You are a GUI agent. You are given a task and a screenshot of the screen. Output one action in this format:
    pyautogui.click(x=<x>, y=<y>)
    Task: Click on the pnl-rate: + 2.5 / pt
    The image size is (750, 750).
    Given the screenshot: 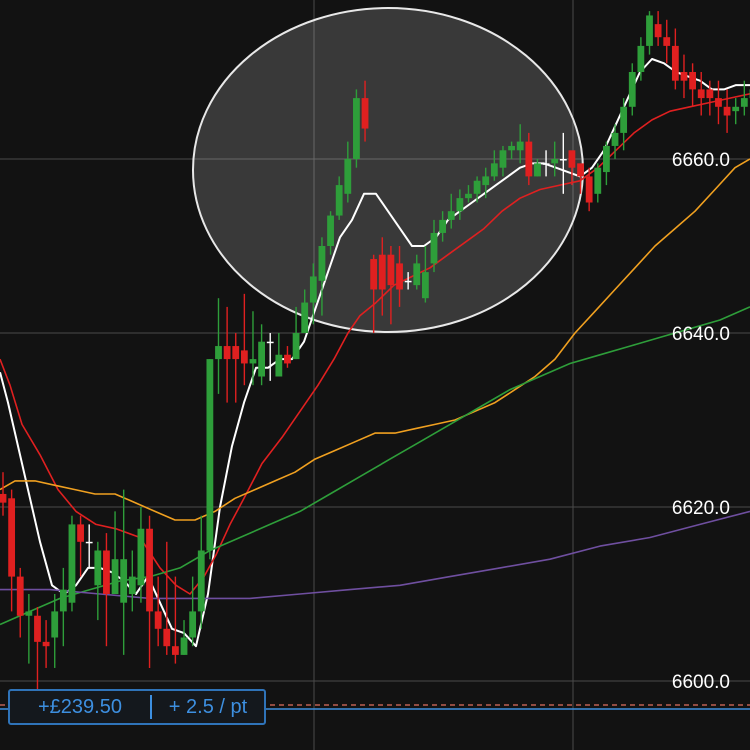 What is the action you would take?
    pyautogui.click(x=208, y=706)
    